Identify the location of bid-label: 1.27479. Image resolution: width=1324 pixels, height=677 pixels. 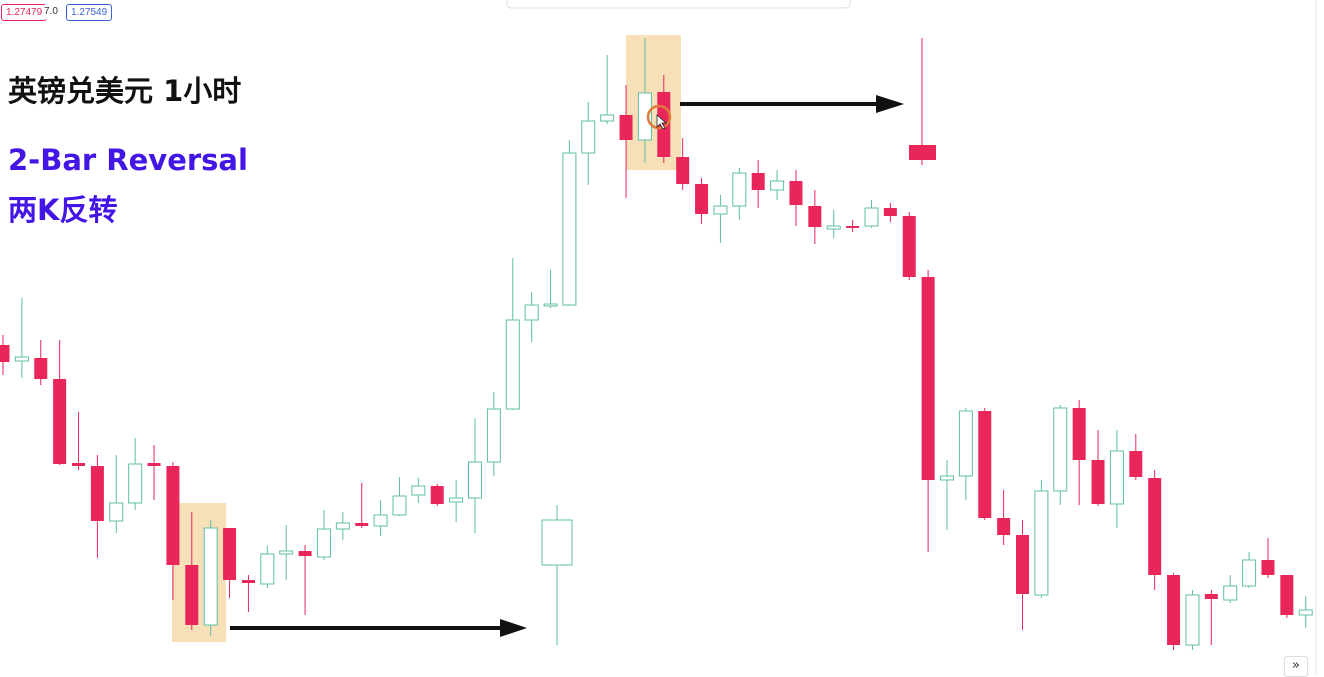
(24, 12).